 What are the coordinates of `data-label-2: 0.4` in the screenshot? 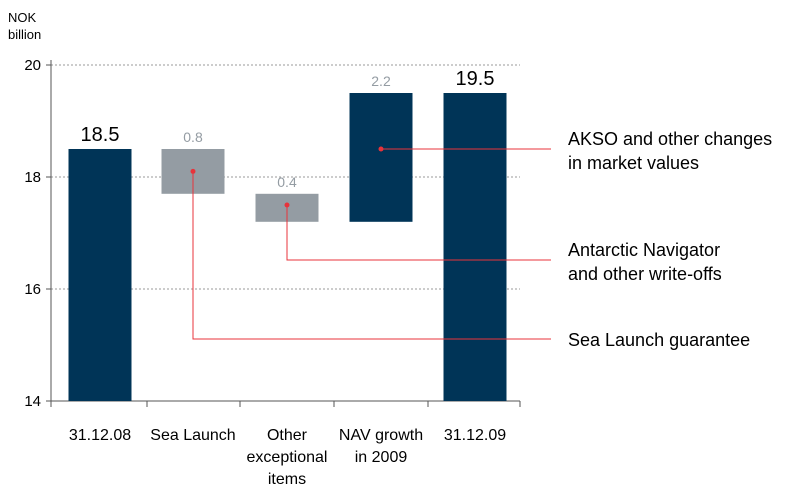 It's located at (287, 182).